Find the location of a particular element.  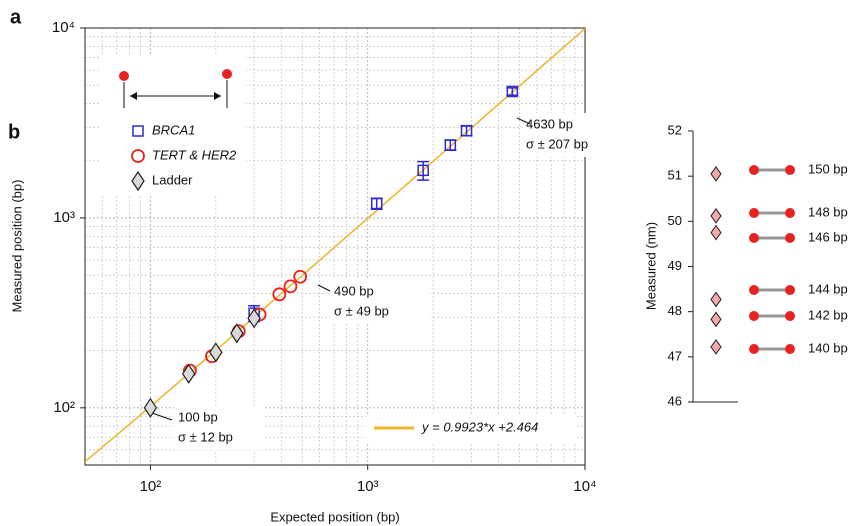

annotation-text: 490 bp is located at coordinates (354, 290).